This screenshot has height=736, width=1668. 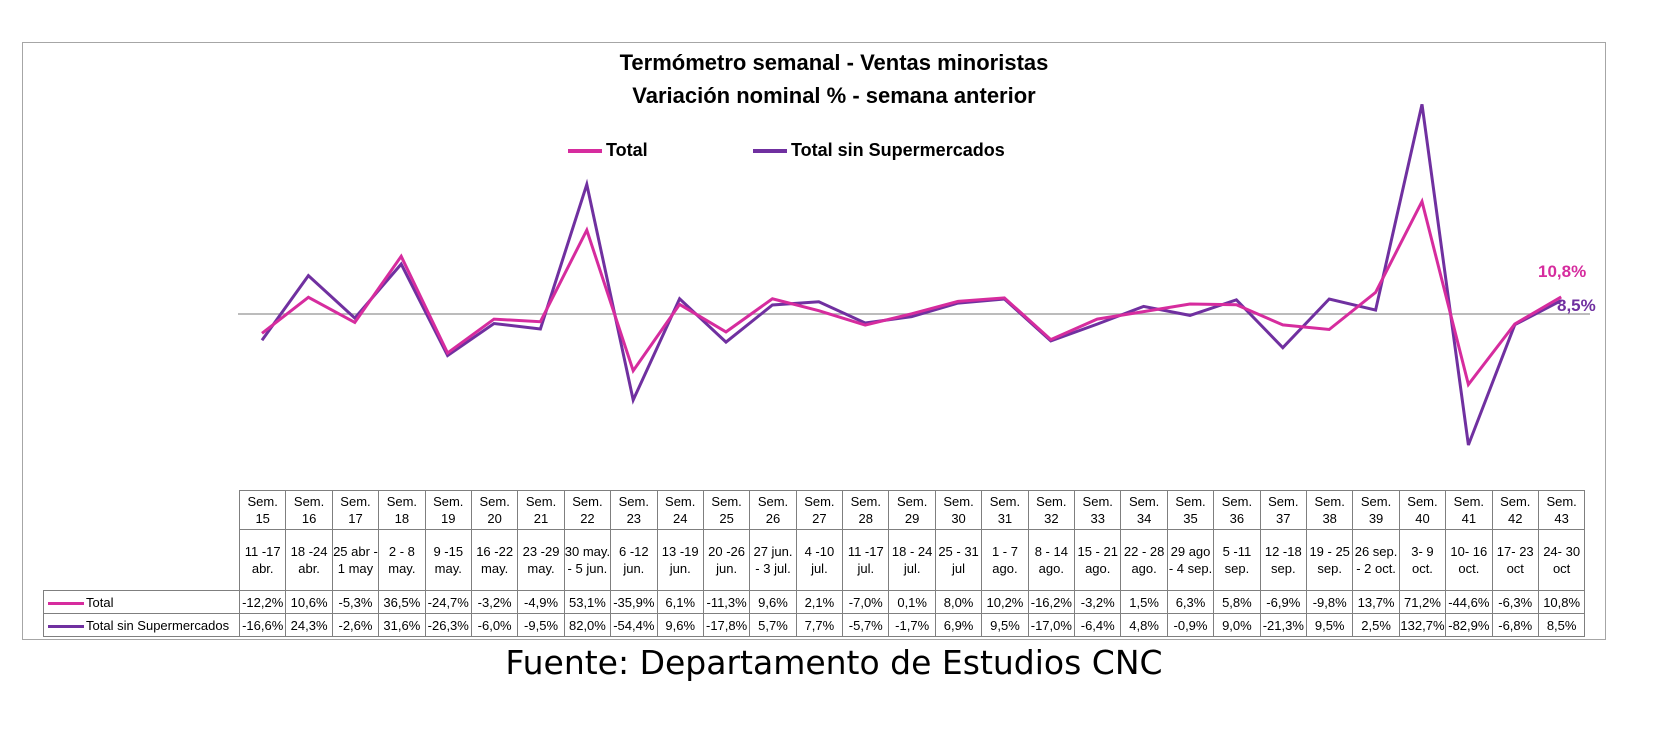 I want to click on legend-item-sin-super: Total sin Supermercados, so click(x=879, y=150).